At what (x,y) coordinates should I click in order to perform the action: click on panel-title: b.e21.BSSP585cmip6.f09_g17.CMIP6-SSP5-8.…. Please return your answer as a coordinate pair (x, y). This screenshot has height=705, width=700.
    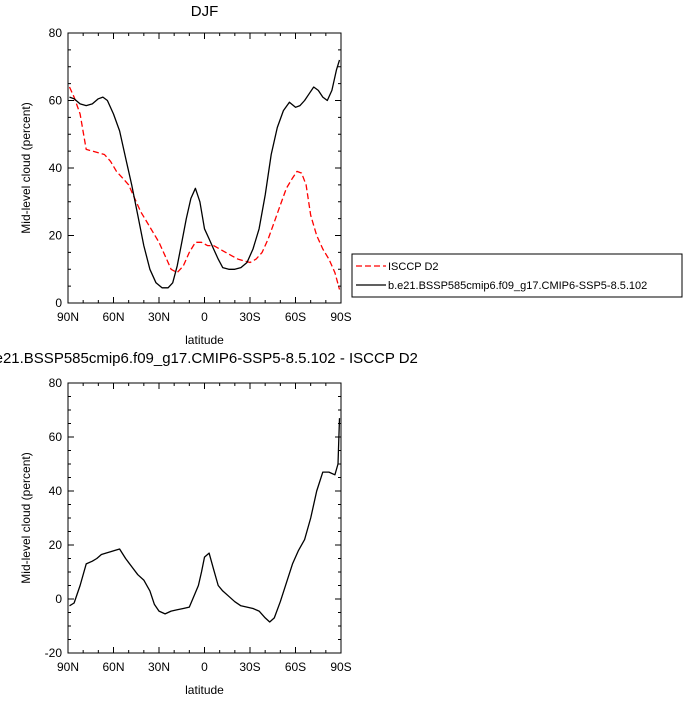
    Looking at the image, I should click on (209, 358).